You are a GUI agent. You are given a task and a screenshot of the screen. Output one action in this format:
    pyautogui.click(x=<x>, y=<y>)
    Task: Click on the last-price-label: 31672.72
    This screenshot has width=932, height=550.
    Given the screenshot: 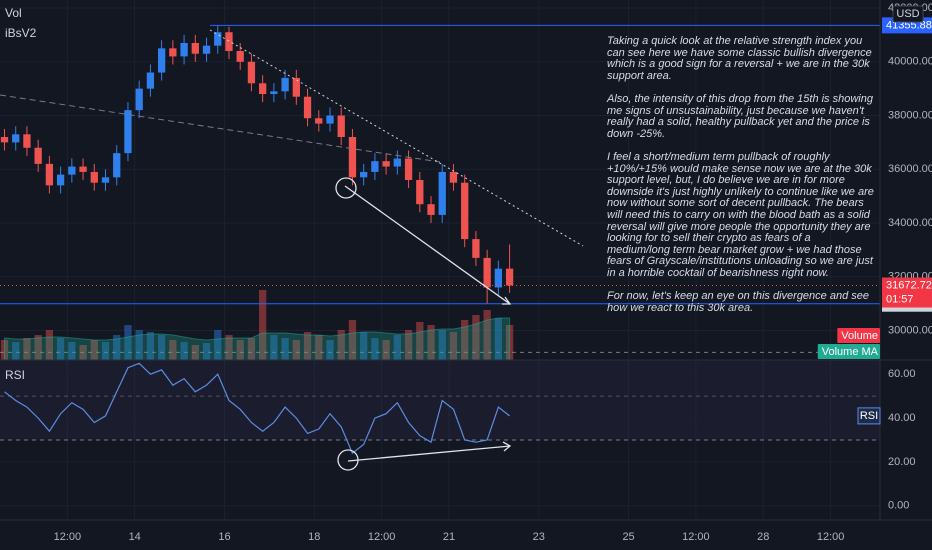 What is the action you would take?
    pyautogui.click(x=909, y=285)
    